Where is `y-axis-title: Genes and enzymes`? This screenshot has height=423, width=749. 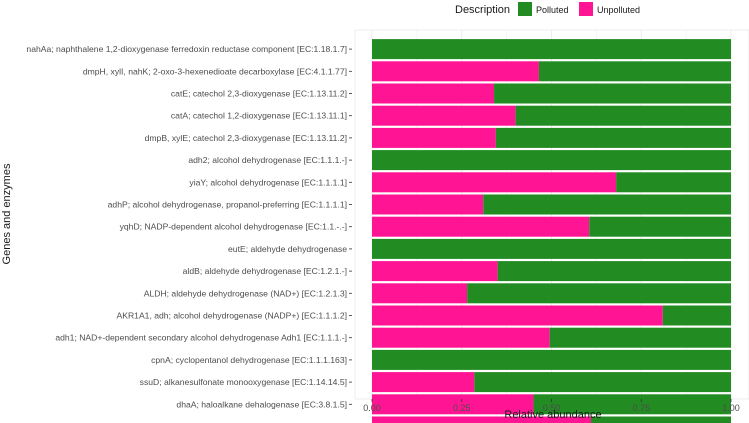 y-axis-title: Genes and enzymes is located at coordinates (7, 213).